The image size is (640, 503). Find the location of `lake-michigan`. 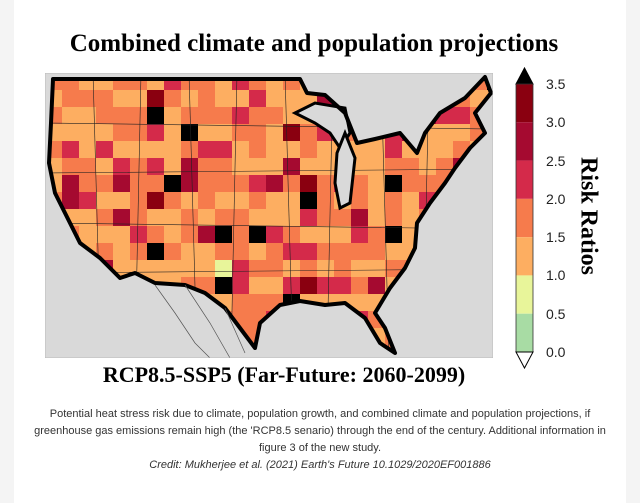

lake-michigan is located at coordinates (345, 169).